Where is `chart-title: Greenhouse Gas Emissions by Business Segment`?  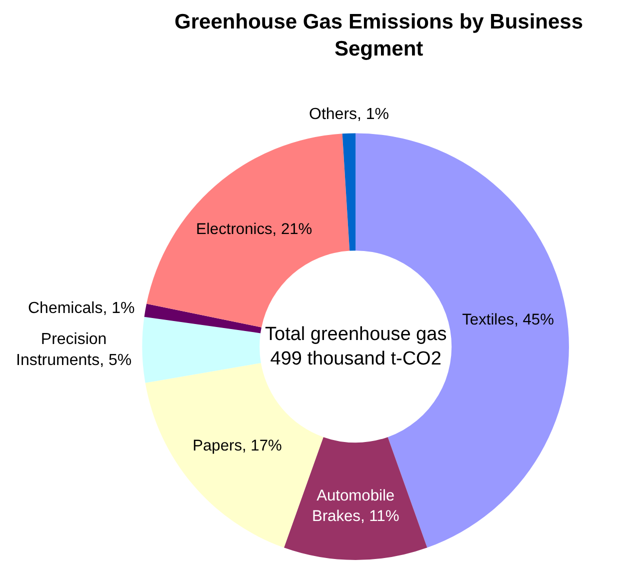
chart-title: Greenhouse Gas Emissions by Business Segment is located at coordinates (379, 35).